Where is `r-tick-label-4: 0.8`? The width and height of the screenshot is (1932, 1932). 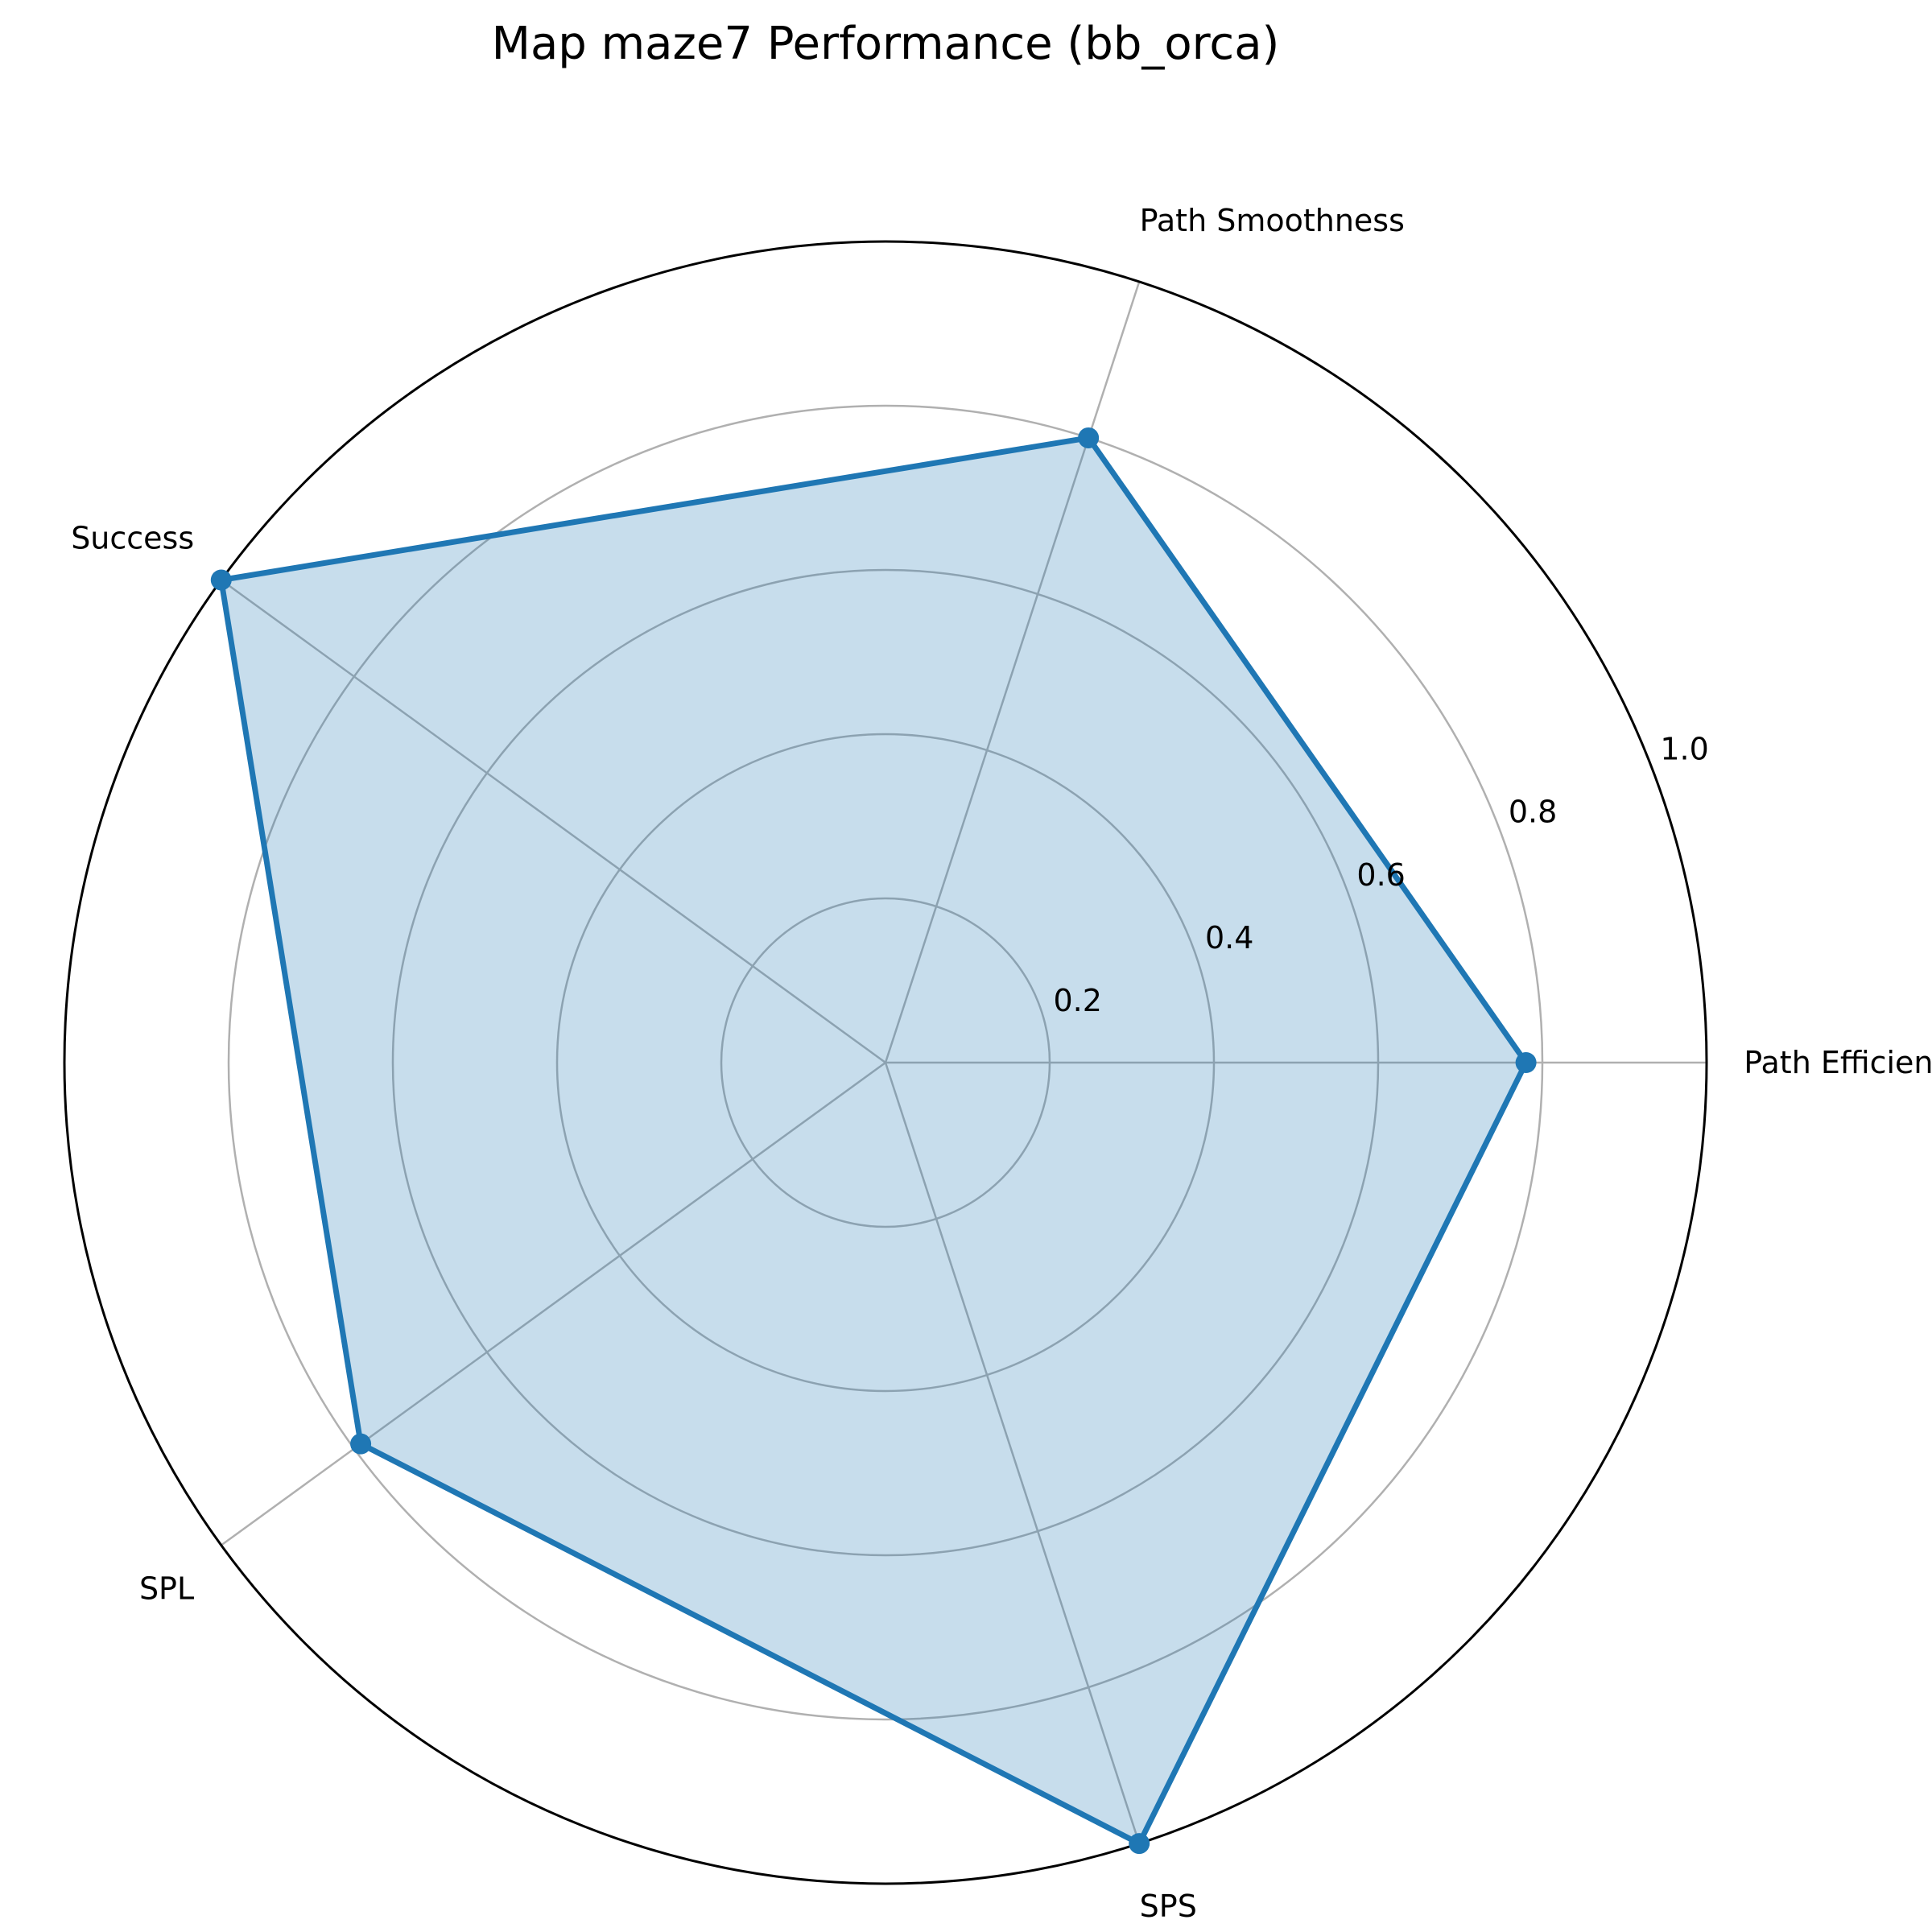
r-tick-label-4: 0.8 is located at coordinates (1533, 812).